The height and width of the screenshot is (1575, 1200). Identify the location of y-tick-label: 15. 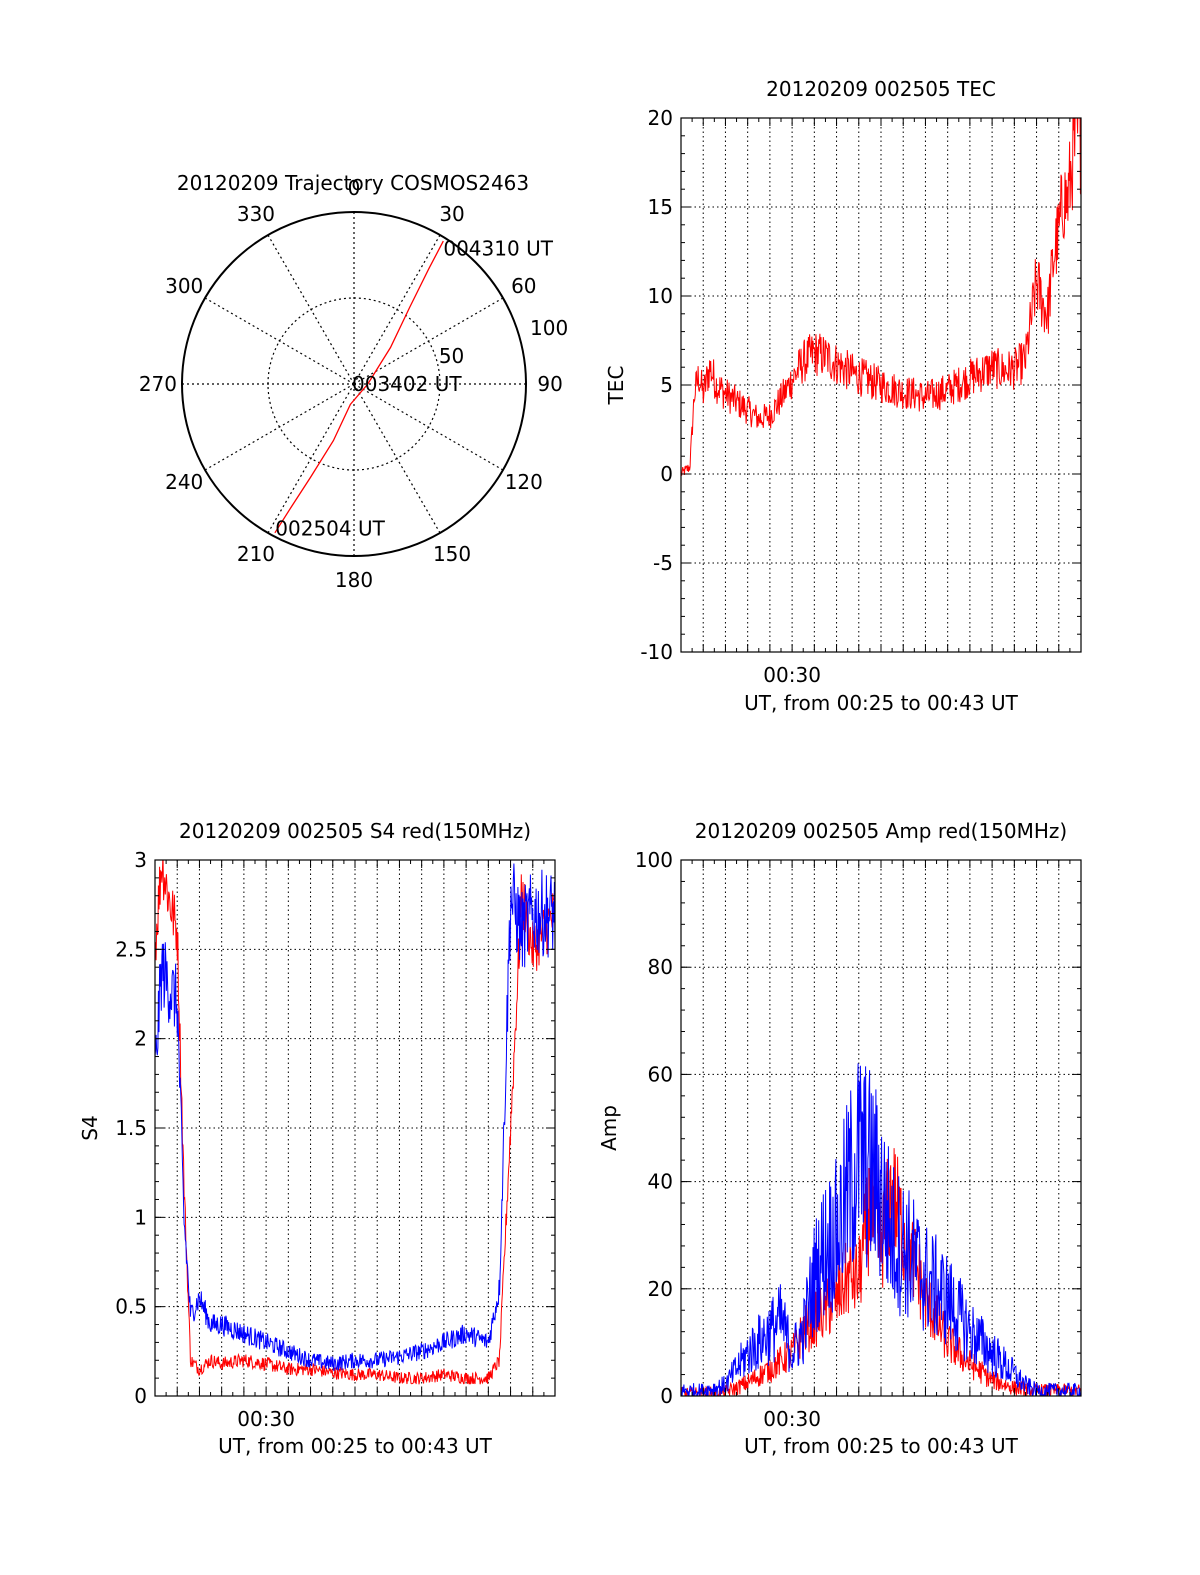
(660, 207).